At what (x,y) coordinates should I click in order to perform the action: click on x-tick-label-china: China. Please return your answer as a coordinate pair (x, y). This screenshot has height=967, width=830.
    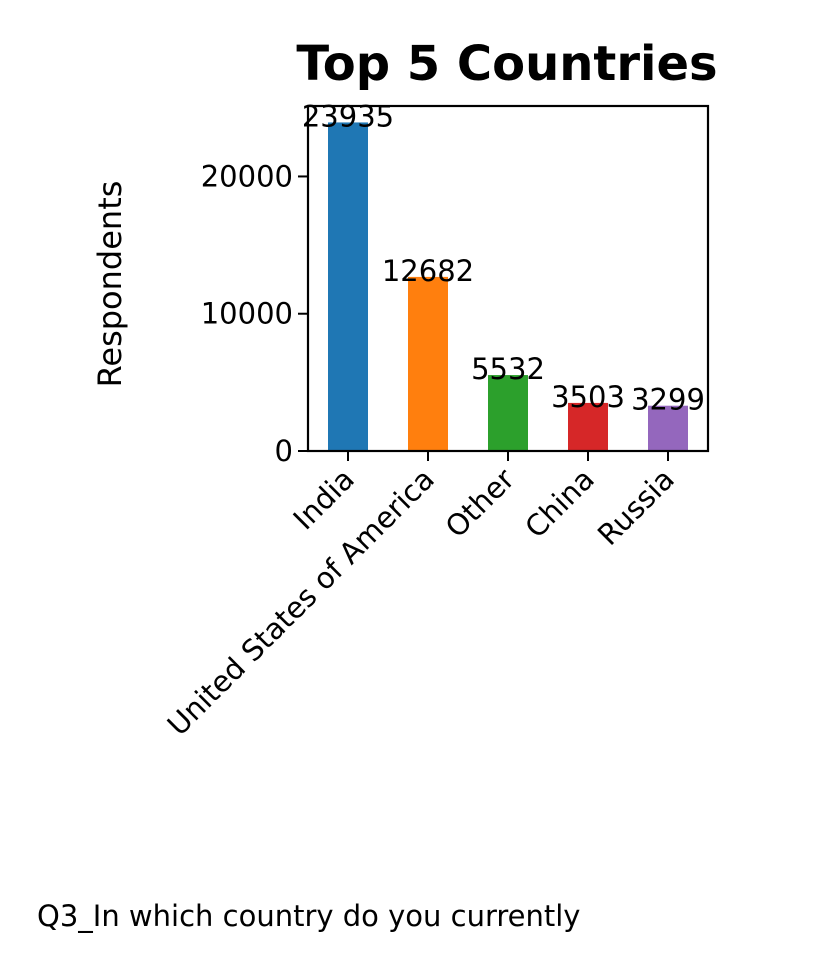
    Looking at the image, I should click on (559, 503).